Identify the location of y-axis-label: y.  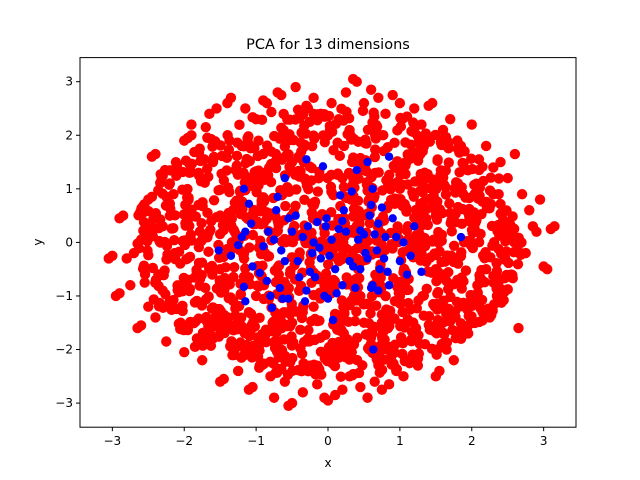
(38, 241).